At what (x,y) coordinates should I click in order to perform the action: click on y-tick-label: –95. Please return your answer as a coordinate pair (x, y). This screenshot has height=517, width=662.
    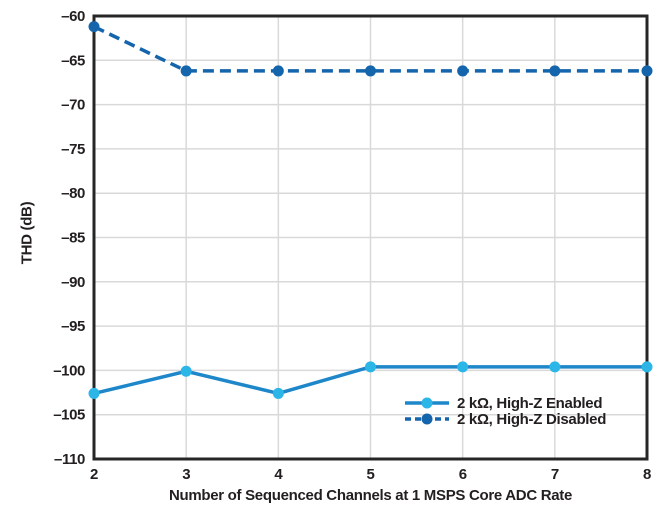
    Looking at the image, I should click on (73, 326).